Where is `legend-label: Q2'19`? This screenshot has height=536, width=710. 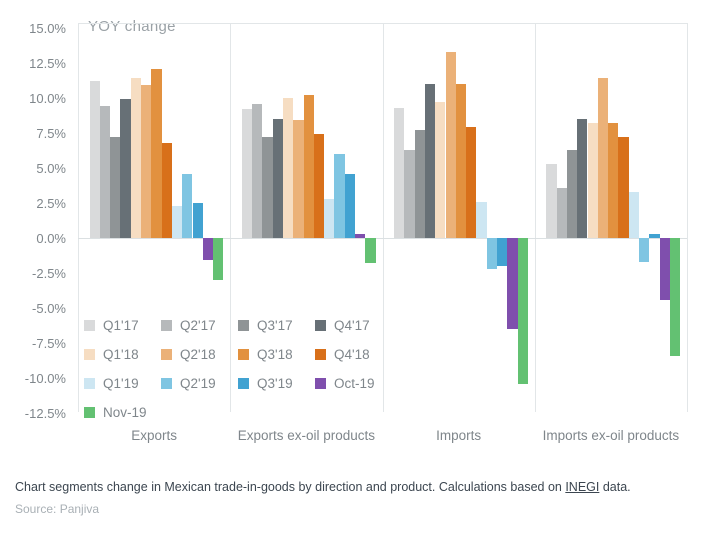 legend-label: Q2'19 is located at coordinates (198, 383).